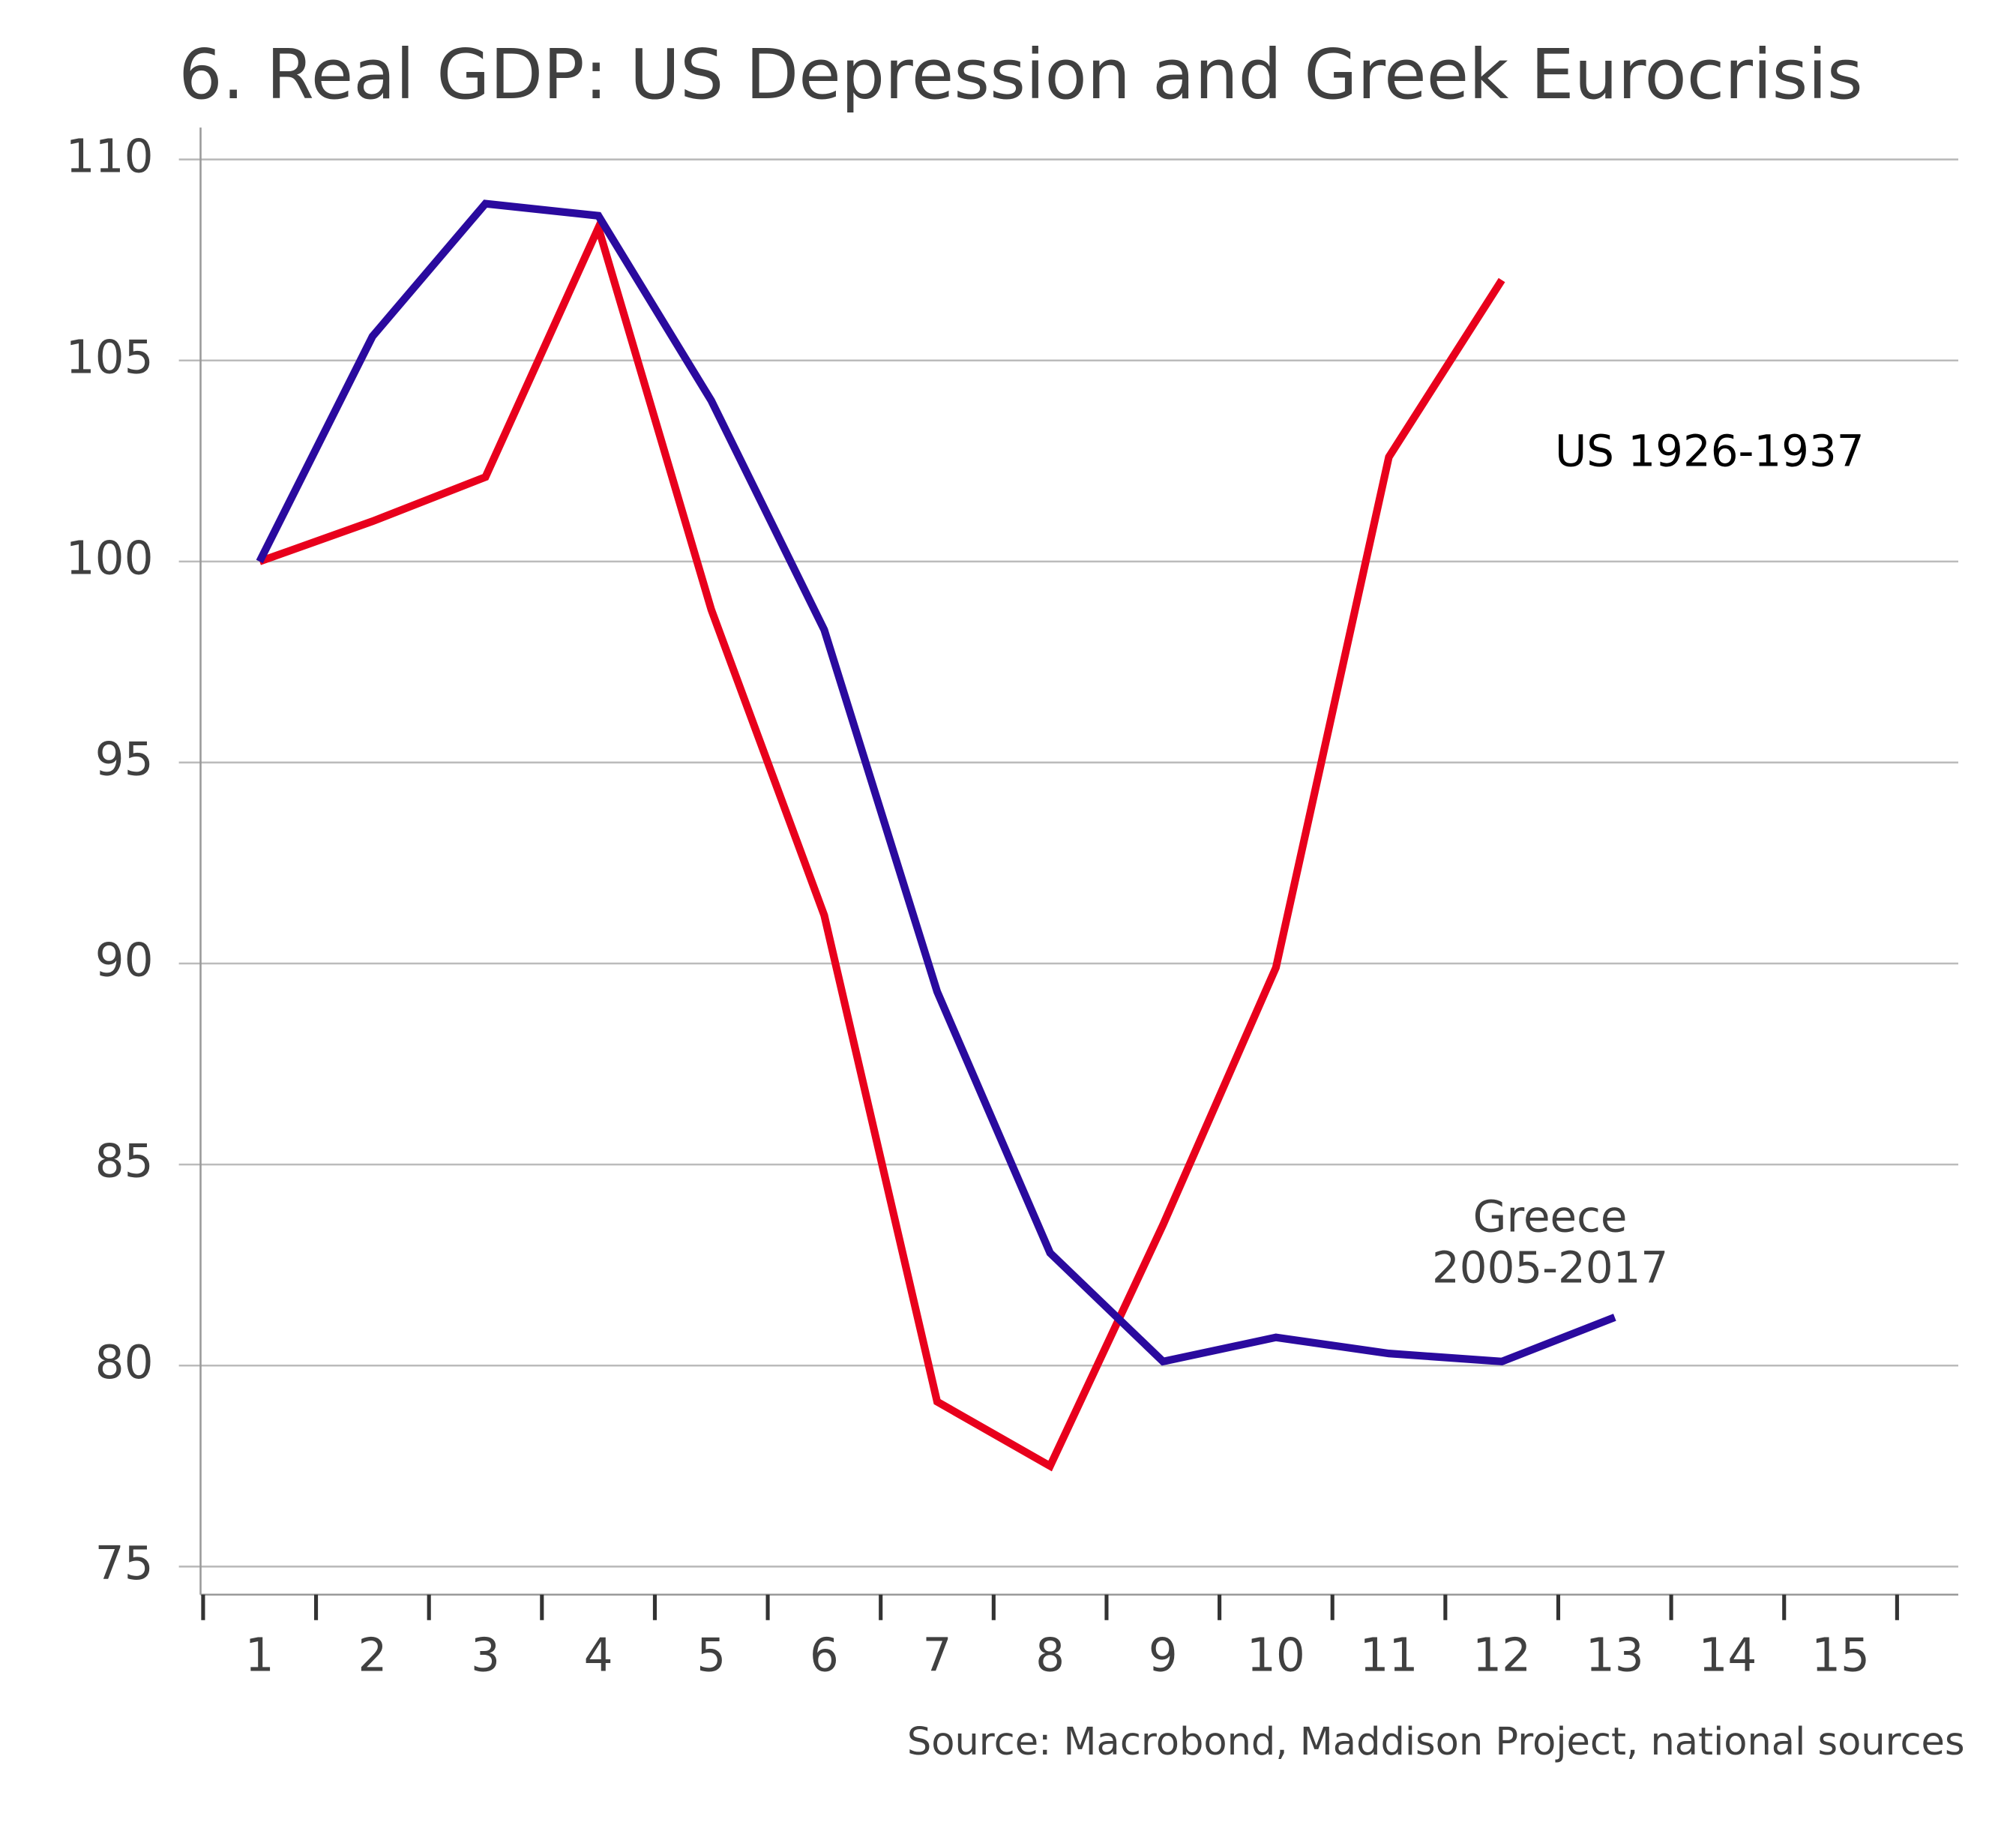 The height and width of the screenshot is (1837, 2016). I want to click on annotation: Greece 2005-2017, so click(1550, 1242).